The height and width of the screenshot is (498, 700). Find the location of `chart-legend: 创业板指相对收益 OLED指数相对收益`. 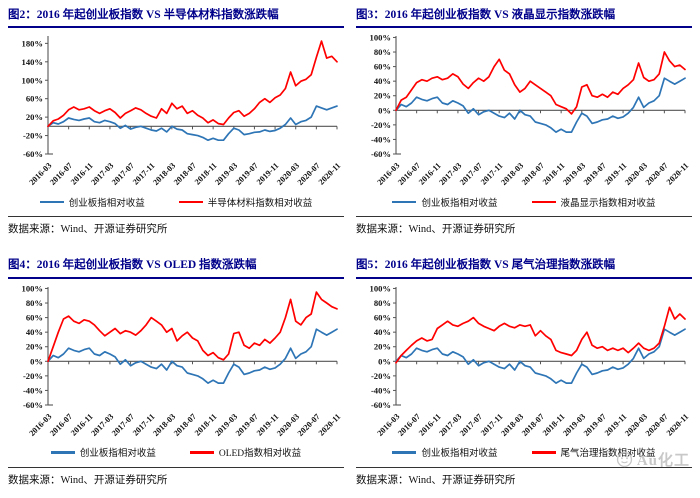

chart-legend: 创业板指相对收益 OLED指数相对收益 is located at coordinates (176, 452).